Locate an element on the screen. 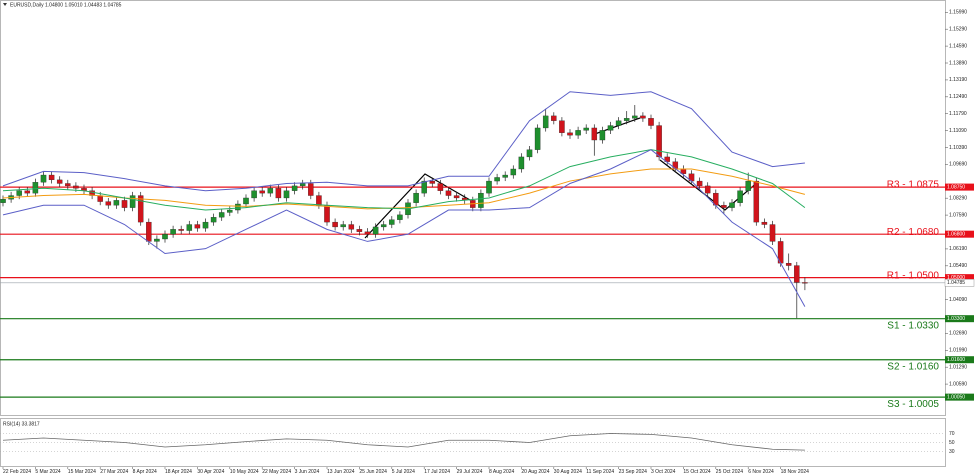 Image resolution: width=975 pixels, height=476 pixels. x-tick-label: 22 Feb 2024 is located at coordinates (17, 472).